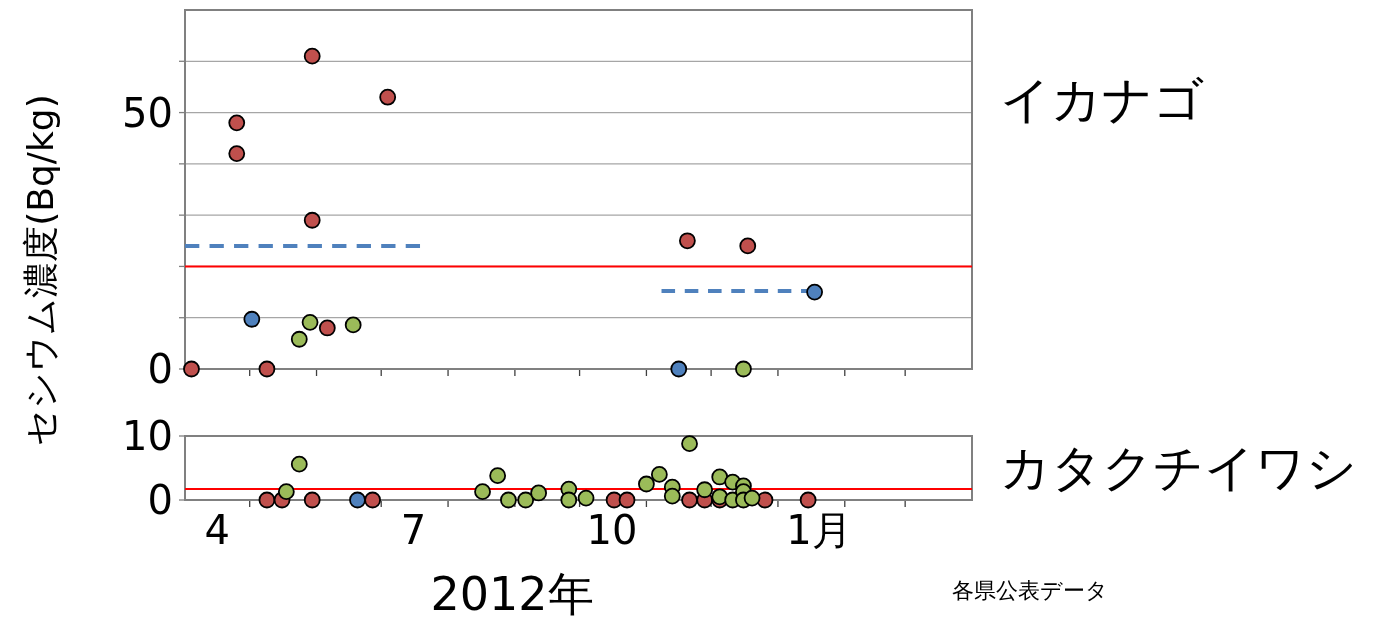 The height and width of the screenshot is (617, 1383). I want to click on y-tick-label: 10, so click(147, 436).